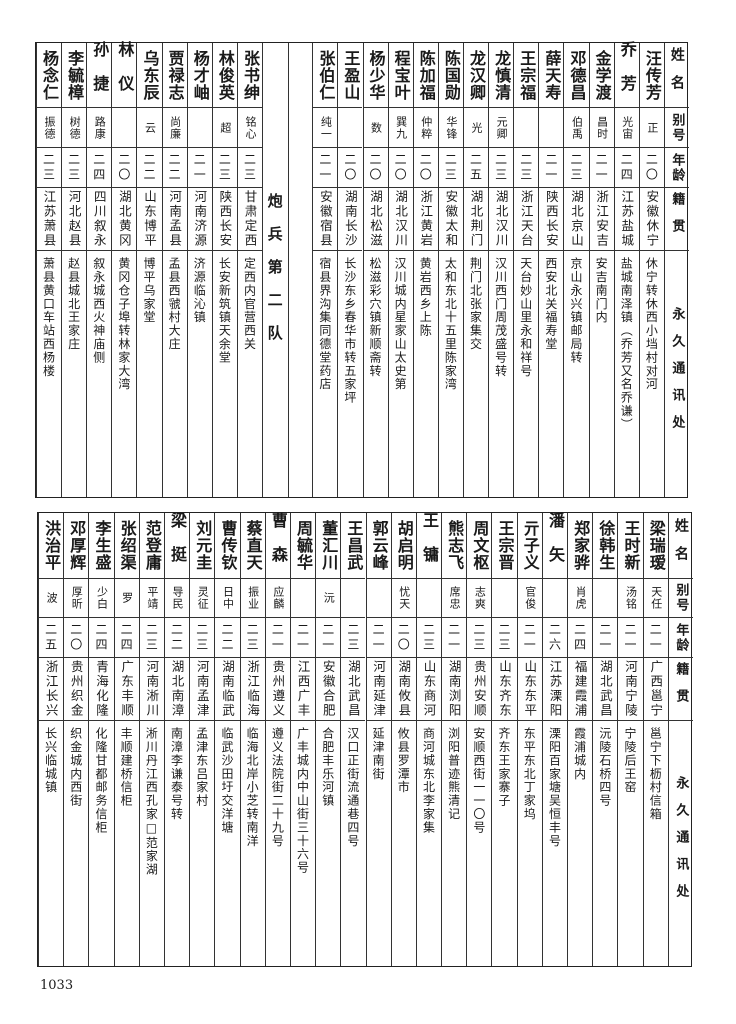 This screenshot has height=1024, width=736. What do you see at coordinates (50, 637) in the screenshot?
I see `age-text: 二五` at bounding box center [50, 637].